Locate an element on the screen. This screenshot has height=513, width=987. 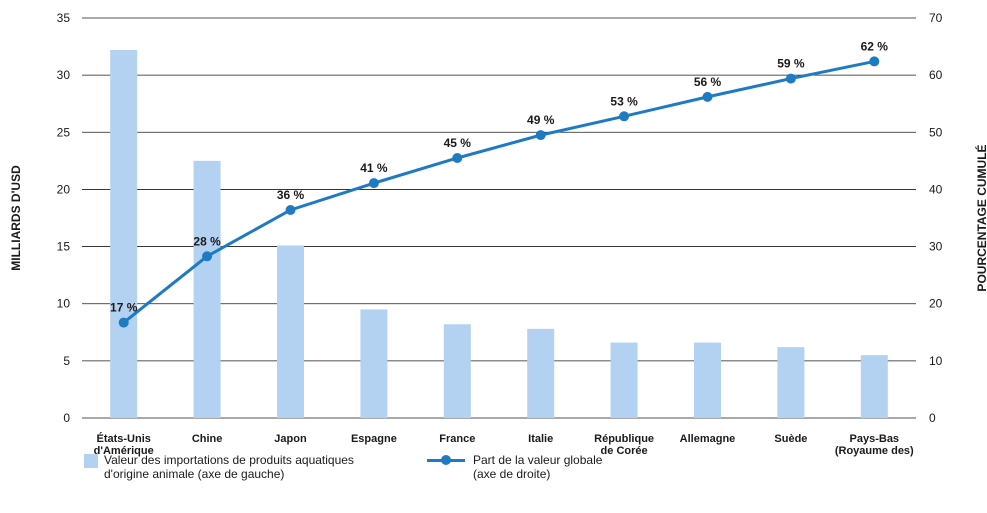
data-label: 36 % is located at coordinates (291, 195).